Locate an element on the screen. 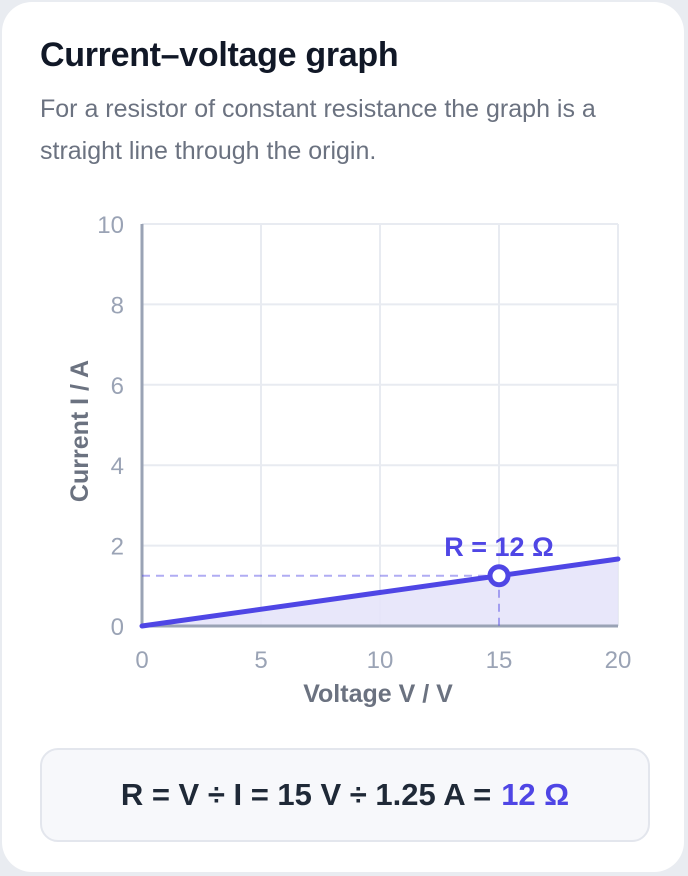 The image size is (688, 876). y-tick-label: 10 is located at coordinates (110, 225).